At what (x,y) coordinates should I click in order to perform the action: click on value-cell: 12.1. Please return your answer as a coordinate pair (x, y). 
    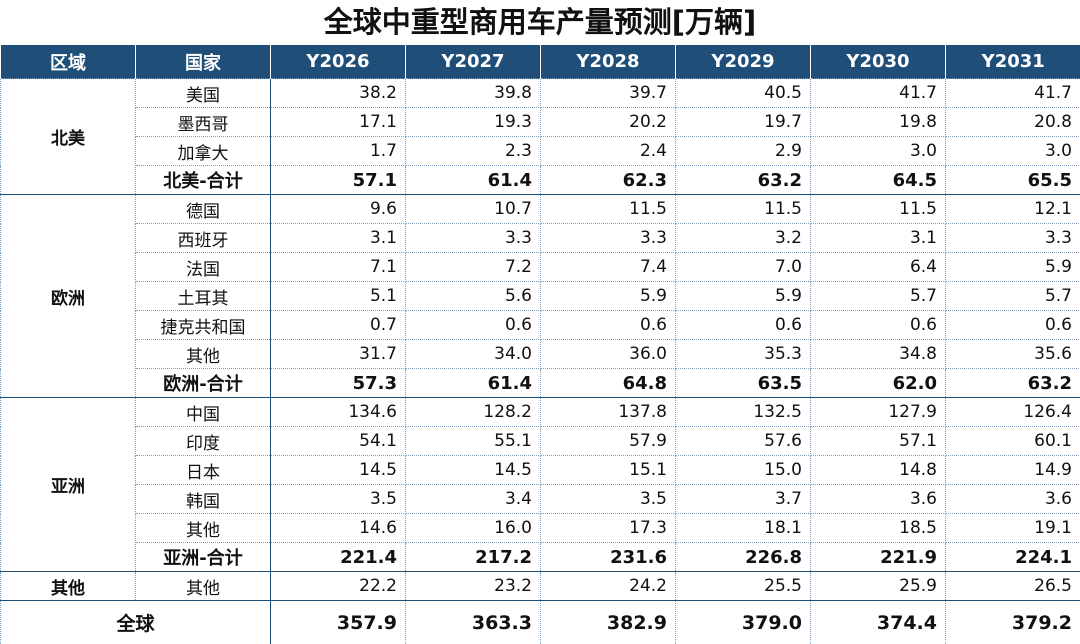
    Looking at the image, I should click on (1012, 209).